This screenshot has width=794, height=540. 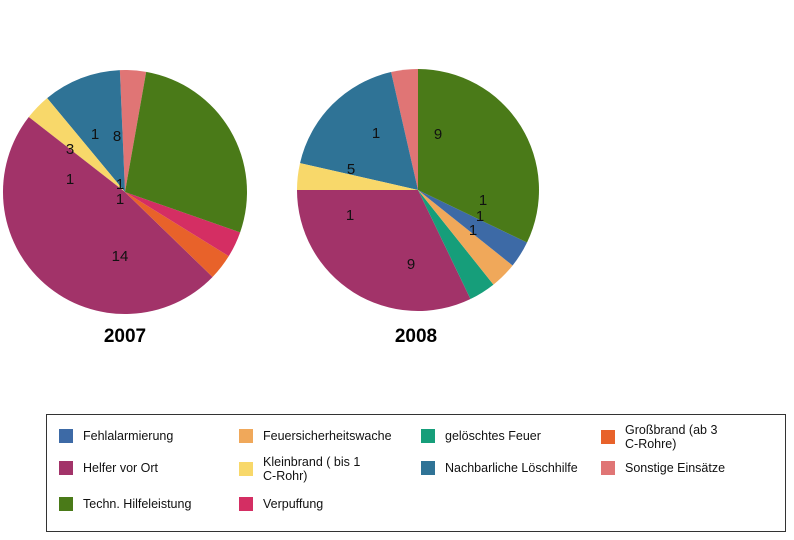 What do you see at coordinates (125, 336) in the screenshot?
I see `chart-title-2007: 2007` at bounding box center [125, 336].